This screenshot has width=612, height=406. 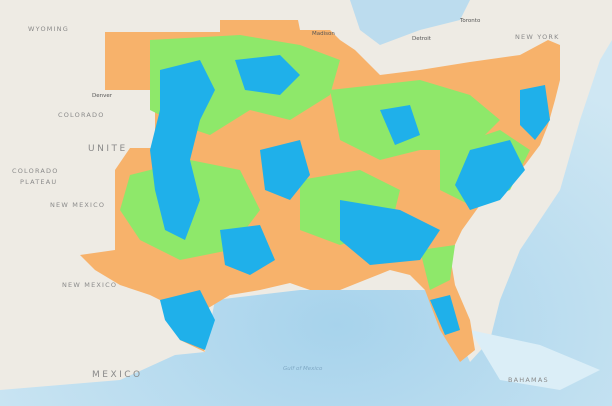 I want to click on map-label: Denver, so click(x=102, y=96).